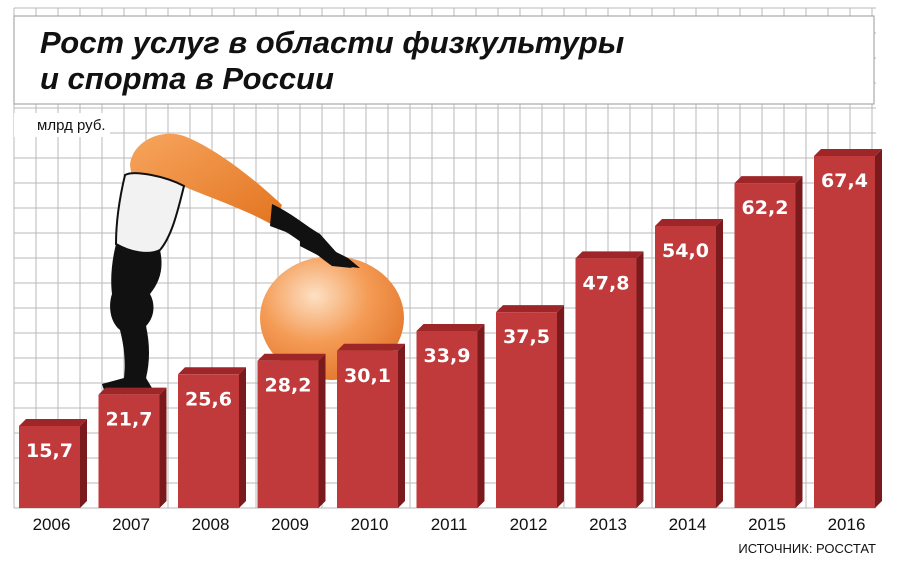 Image resolution: width=899 pixels, height=574 pixels. Describe the element at coordinates (807, 548) in the screenshot. I see `source-note: ИСТОЧНИК: РОССТАТ` at that location.